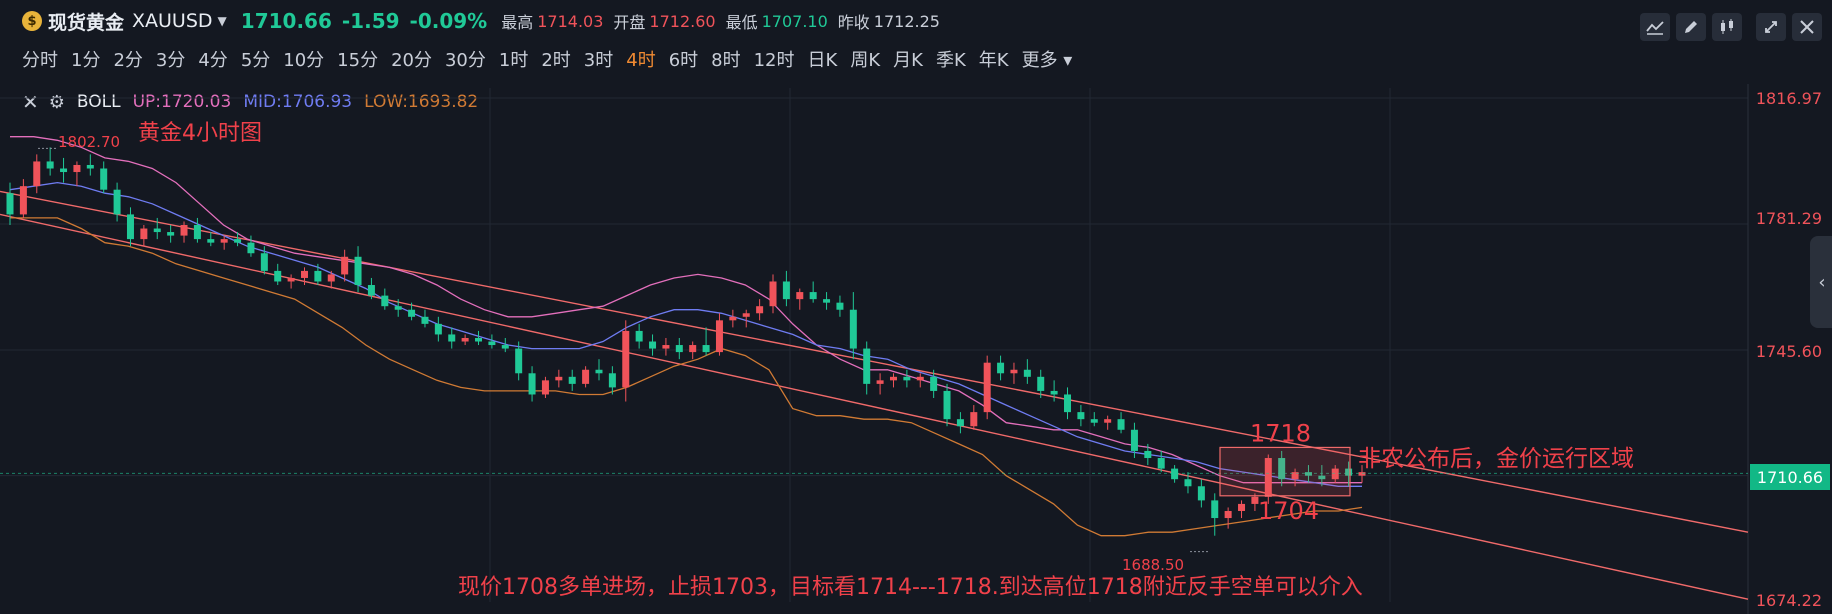  What do you see at coordinates (1727, 27) in the screenshot?
I see `candle-style-icon` at bounding box center [1727, 27].